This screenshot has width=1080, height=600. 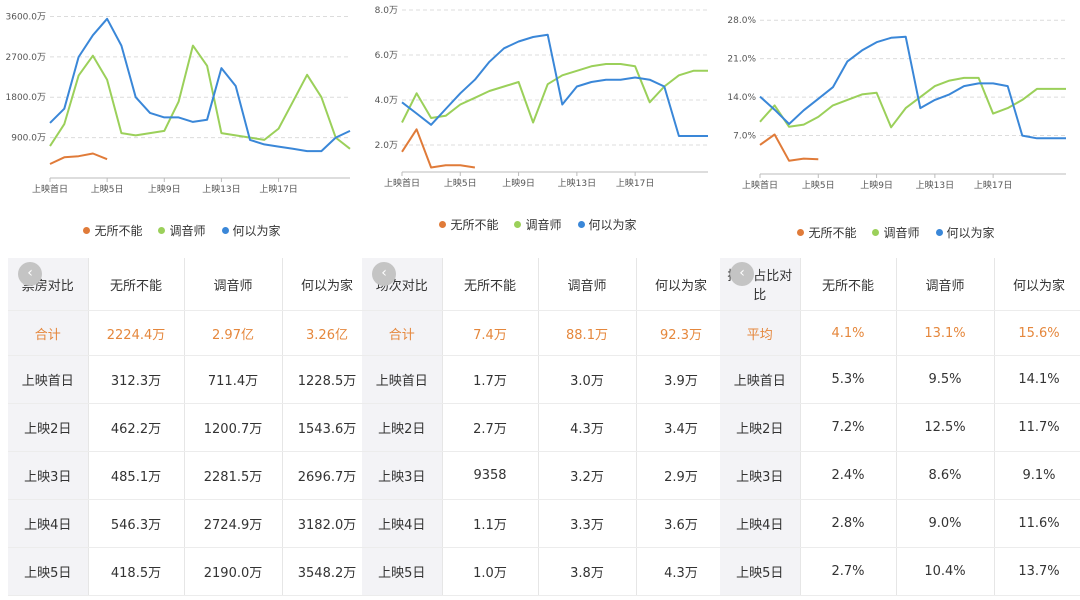 What do you see at coordinates (900, 475) in the screenshot?
I see `table-row: 上映3日 2.4% 8.6% 9.1%` at bounding box center [900, 475].